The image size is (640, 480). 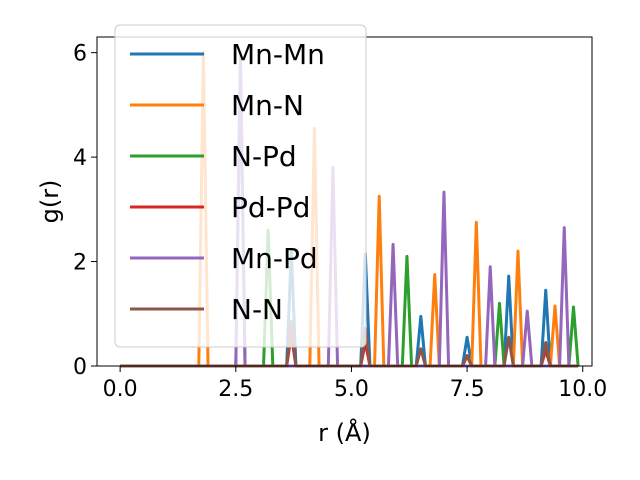 I want to click on legend-label: Mn-N, so click(x=267, y=105).